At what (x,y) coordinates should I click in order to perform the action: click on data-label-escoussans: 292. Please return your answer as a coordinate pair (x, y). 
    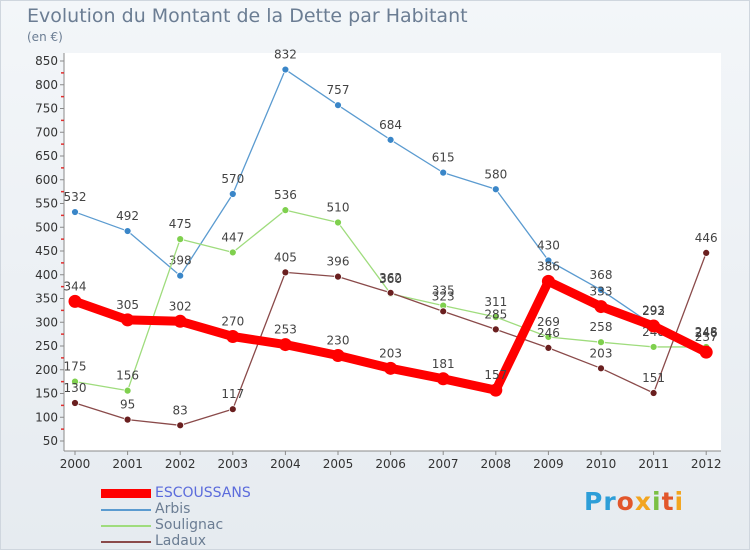
    Looking at the image, I should click on (653, 311).